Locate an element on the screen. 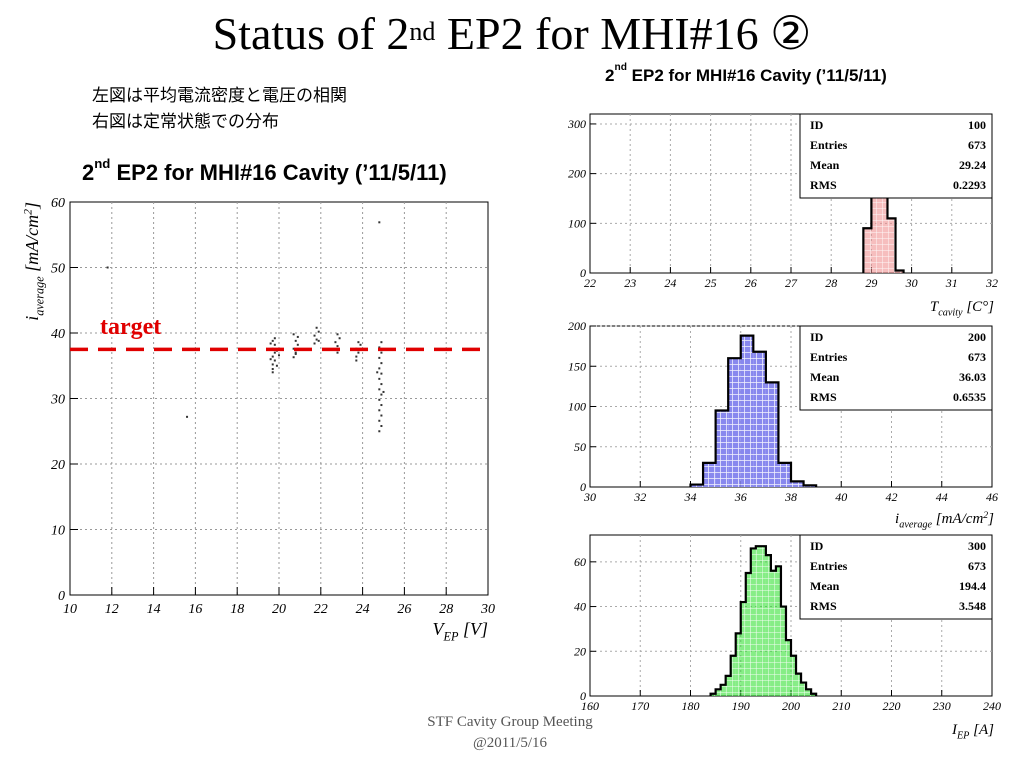 The width and height of the screenshot is (1024, 768). histogram-x-axis-label: Tcavity [C°] is located at coordinates (962, 308).